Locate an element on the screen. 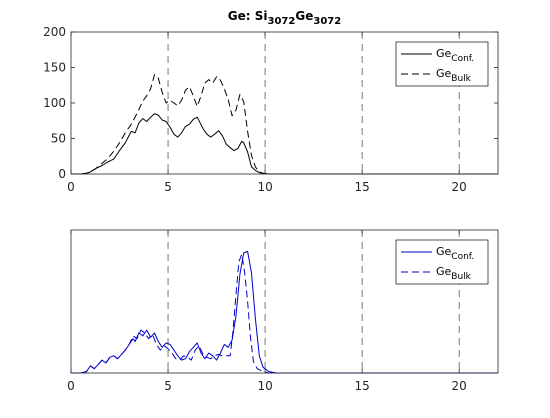 The height and width of the screenshot is (418, 550). y-tick-label: 50 is located at coordinates (58, 139).